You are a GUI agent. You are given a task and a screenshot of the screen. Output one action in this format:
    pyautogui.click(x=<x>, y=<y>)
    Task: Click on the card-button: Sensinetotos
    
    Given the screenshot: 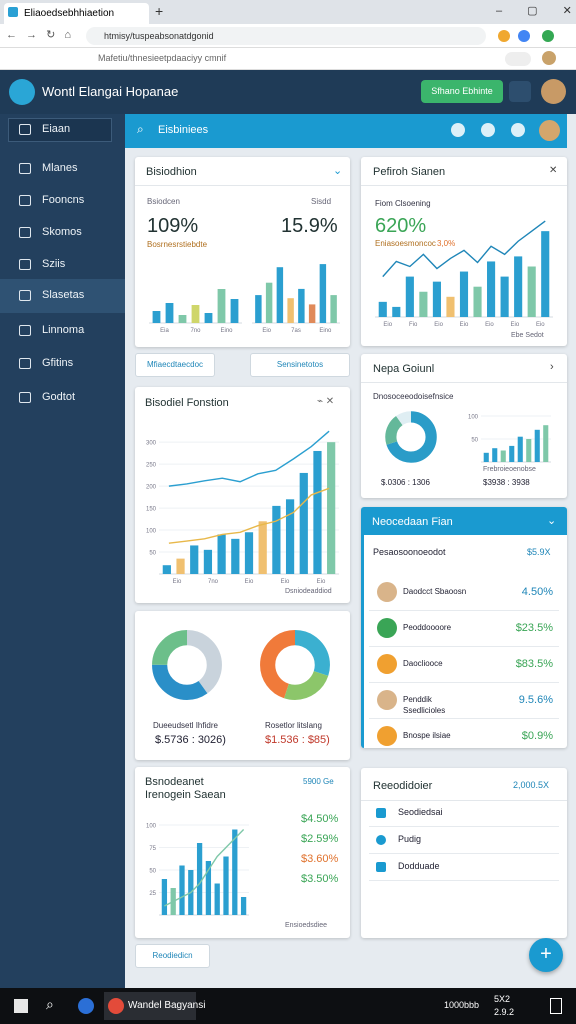 What is the action you would take?
    pyautogui.click(x=300, y=365)
    